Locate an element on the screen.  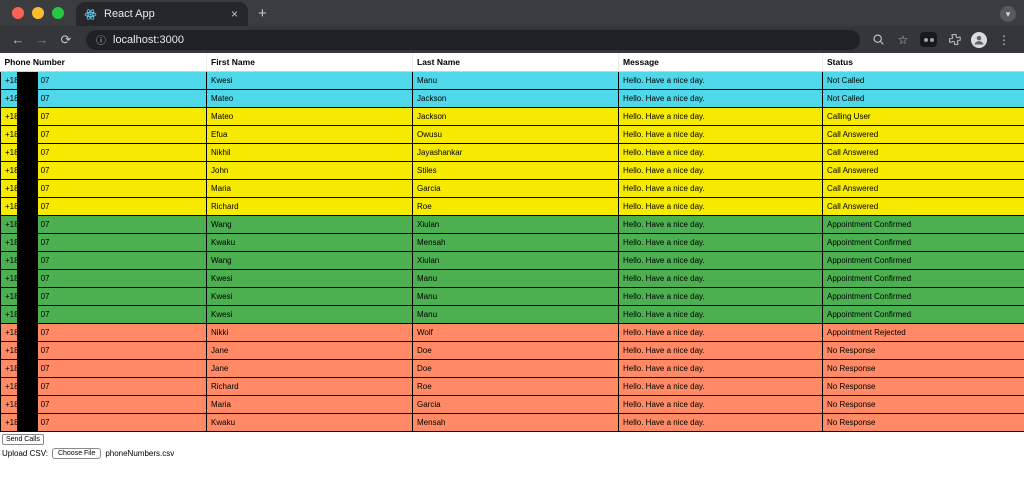
url-bar: ⓘ localhost:3000 is located at coordinates (473, 39).